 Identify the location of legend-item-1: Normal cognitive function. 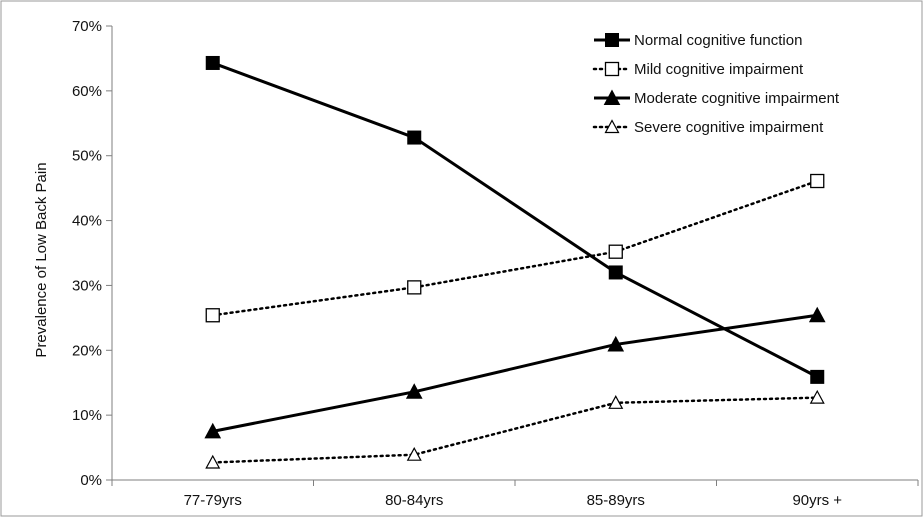
(698, 40).